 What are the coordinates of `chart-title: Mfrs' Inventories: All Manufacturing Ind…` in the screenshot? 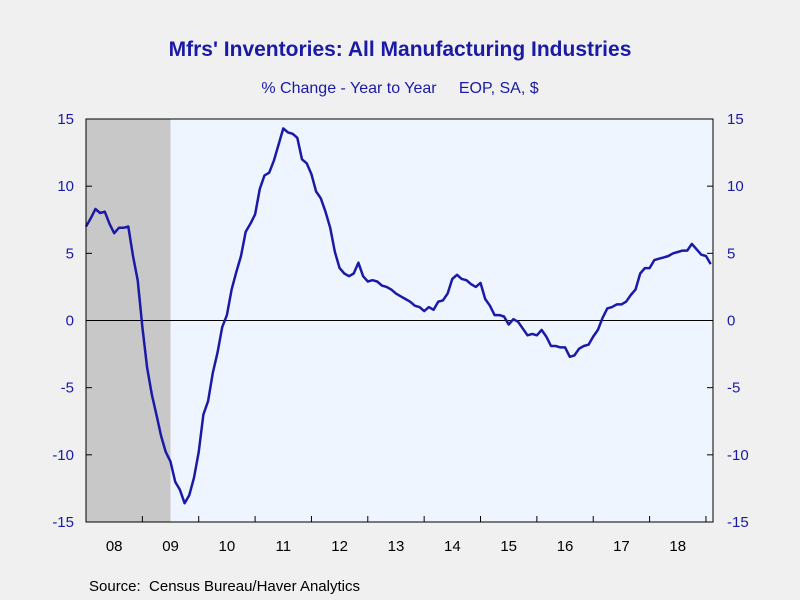 It's located at (400, 49).